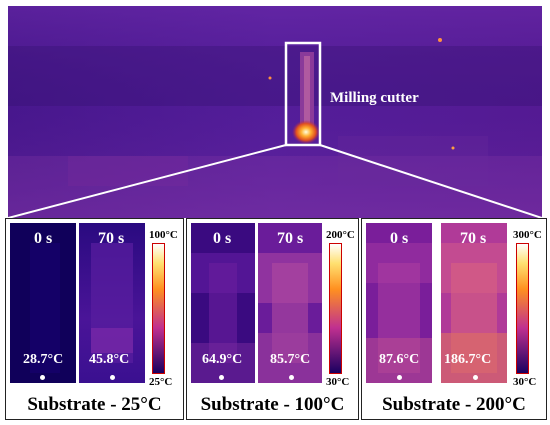  I want to click on spot-temperature: 186.7°C, so click(468, 359).